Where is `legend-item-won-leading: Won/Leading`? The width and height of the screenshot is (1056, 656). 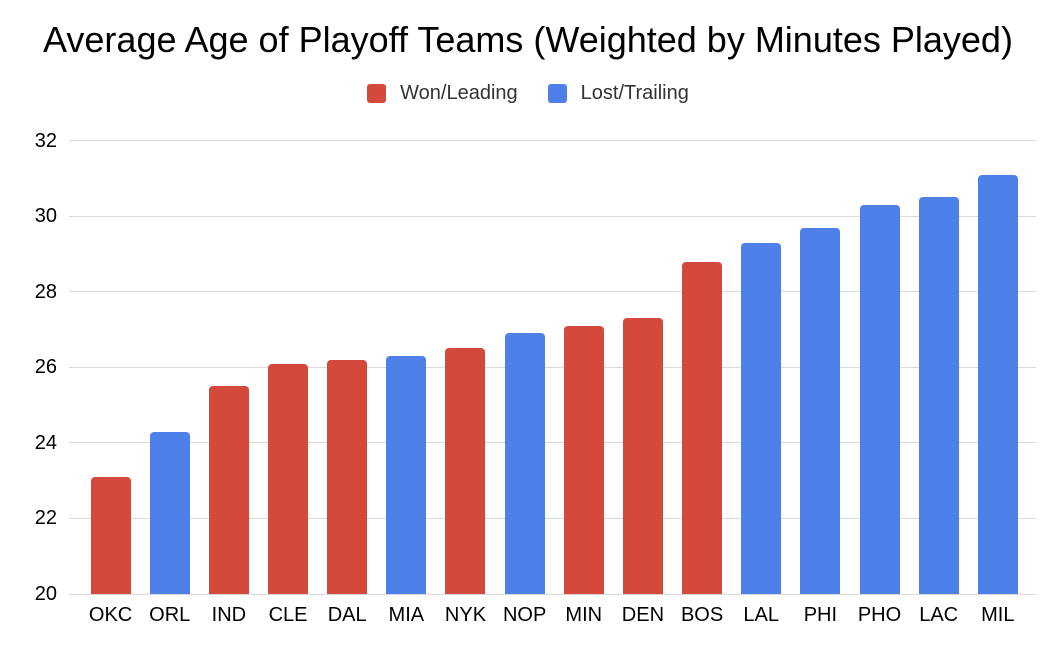 legend-item-won-leading: Won/Leading is located at coordinates (442, 93).